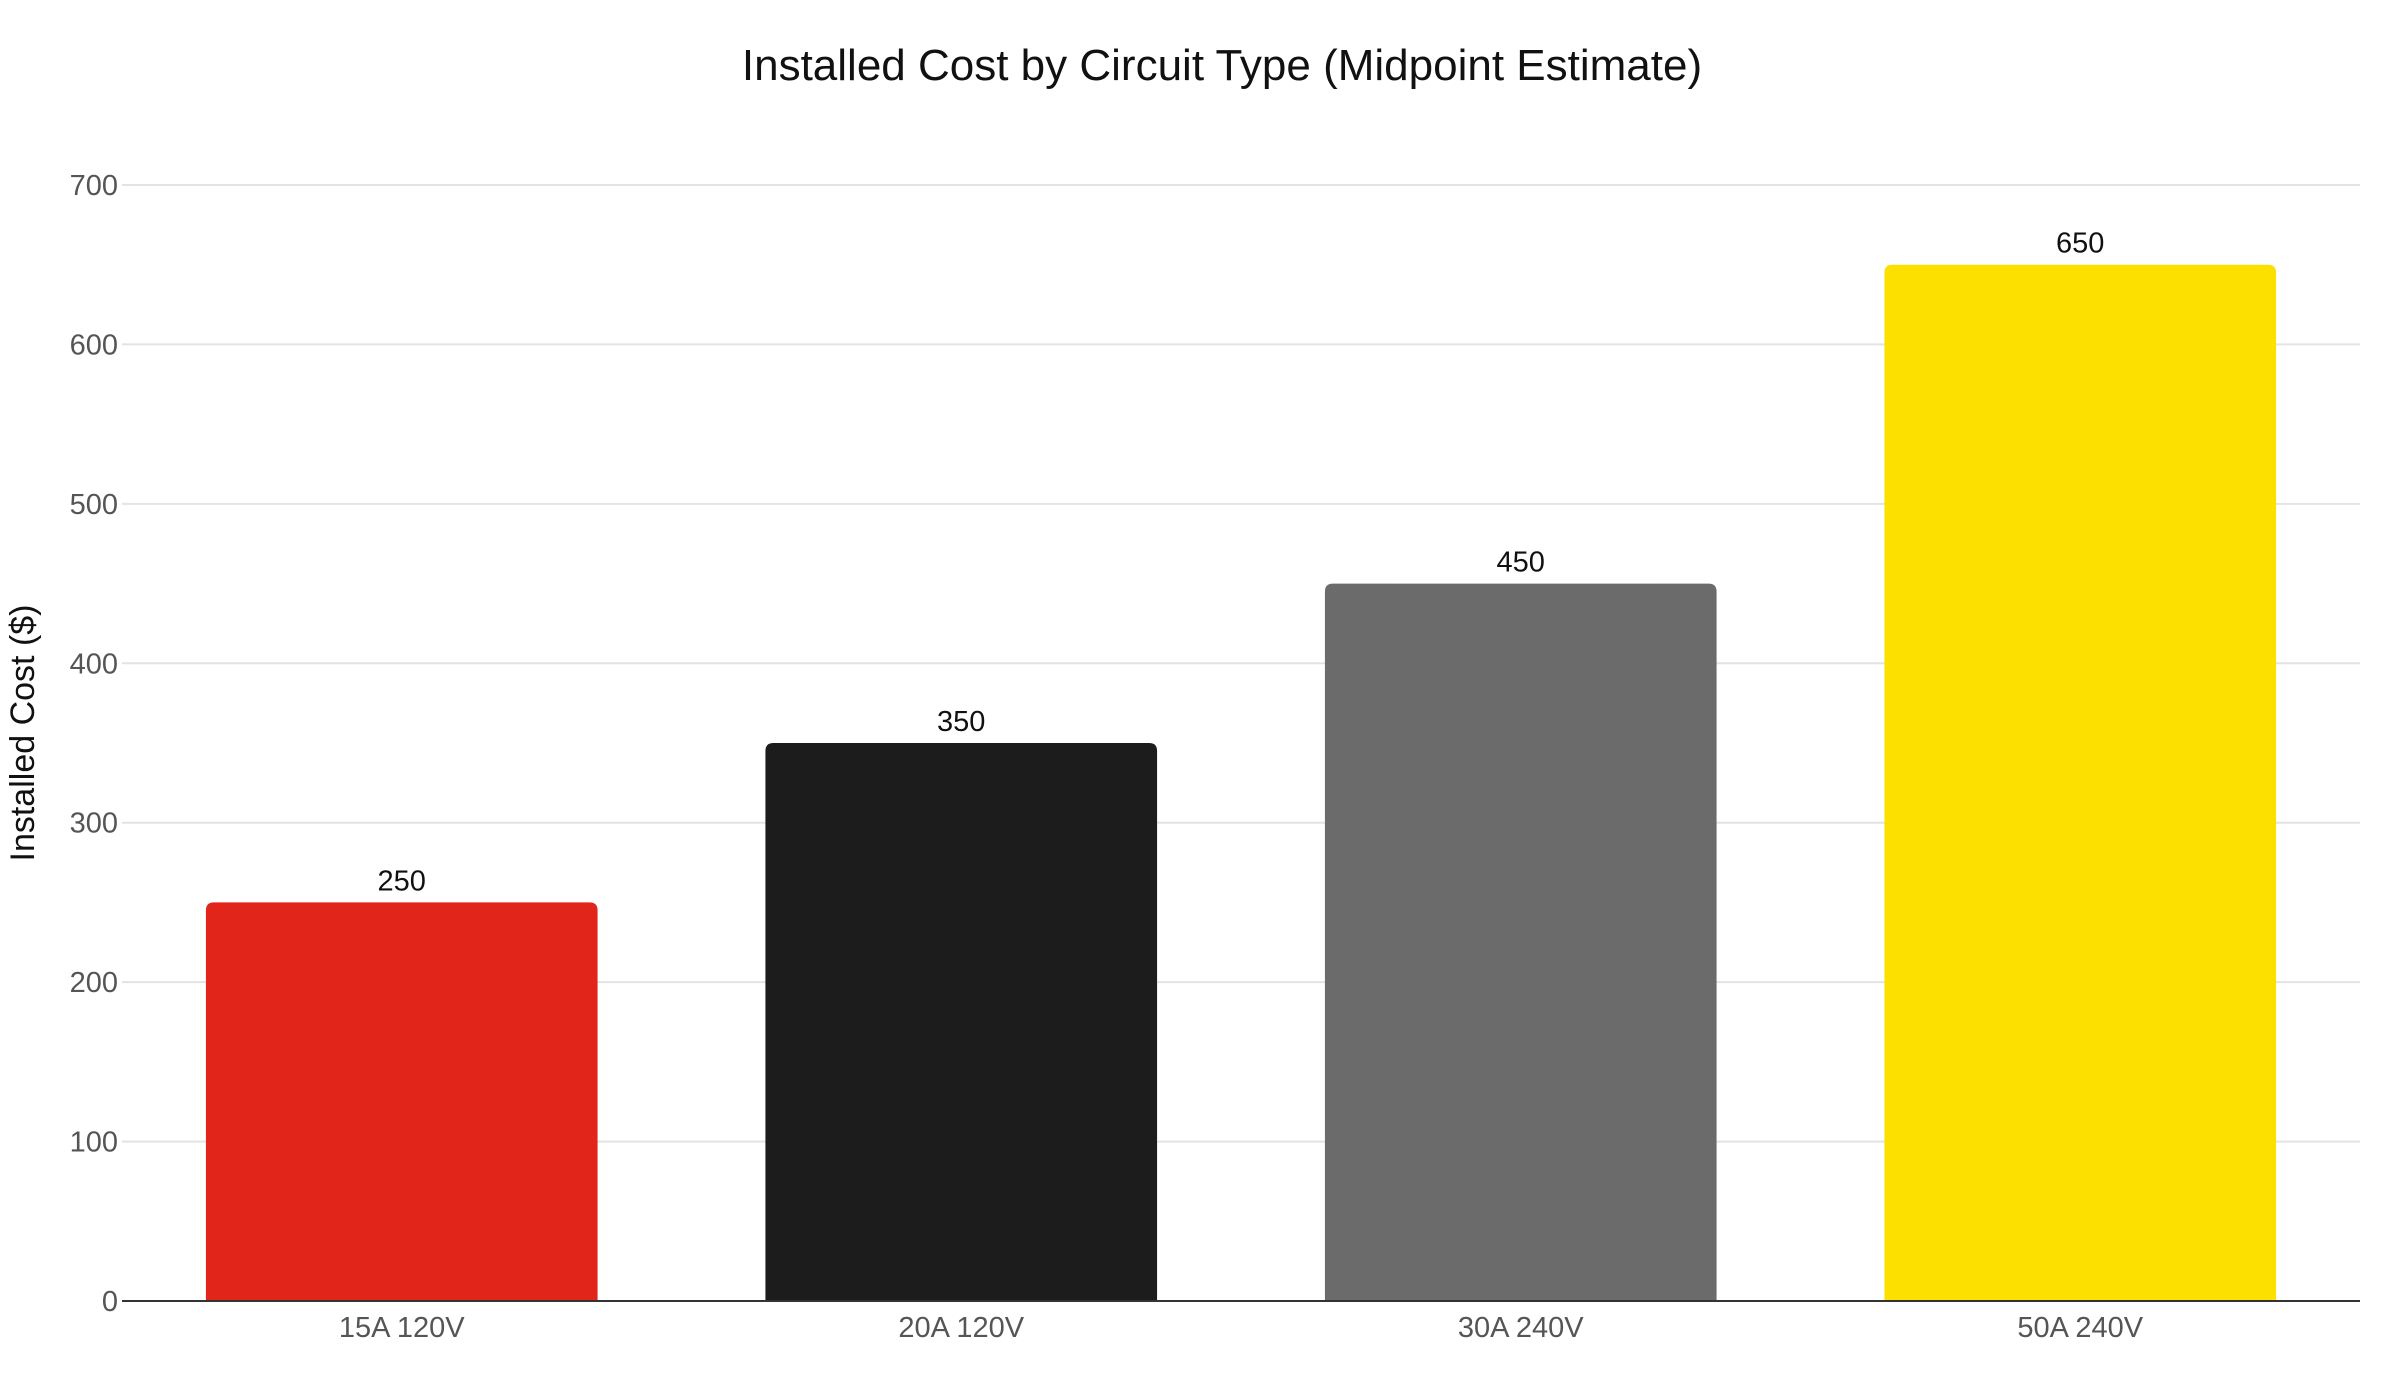 This screenshot has height=1400, width=2400. I want to click on data-label: 250, so click(402, 881).